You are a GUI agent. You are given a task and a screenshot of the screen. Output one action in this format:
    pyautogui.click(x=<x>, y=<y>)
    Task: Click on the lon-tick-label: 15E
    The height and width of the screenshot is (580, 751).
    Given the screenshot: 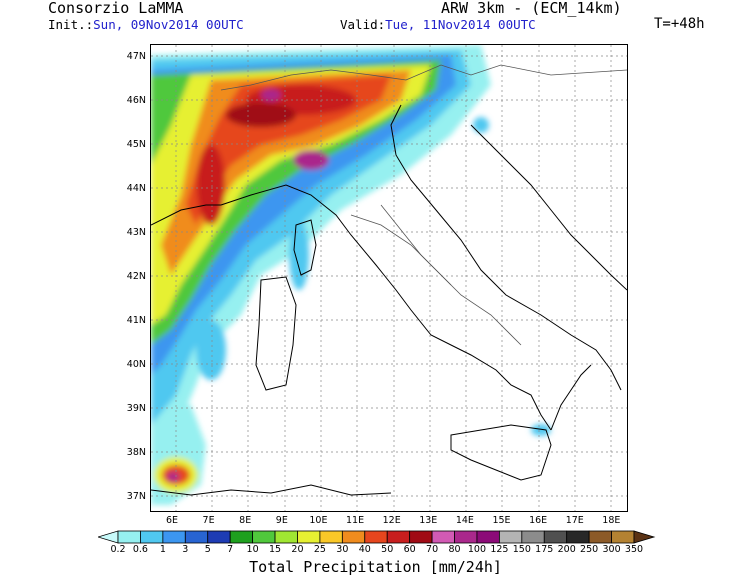 What is the action you would take?
    pyautogui.click(x=501, y=520)
    